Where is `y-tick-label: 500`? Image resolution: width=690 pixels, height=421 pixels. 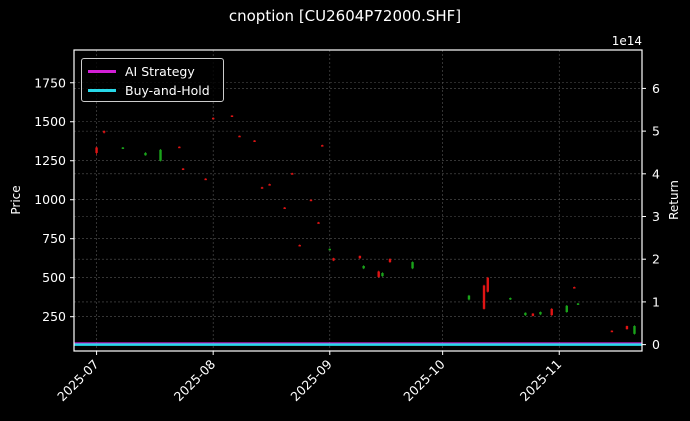 y-tick-label: 500 is located at coordinates (54, 277).